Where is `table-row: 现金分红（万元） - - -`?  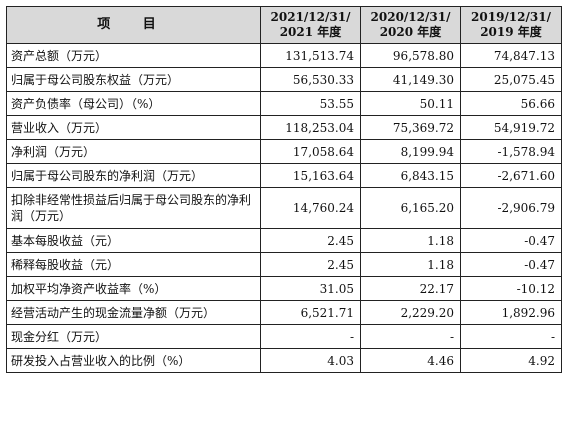
table-row: 现金分红（万元） - - - is located at coordinates (284, 336).